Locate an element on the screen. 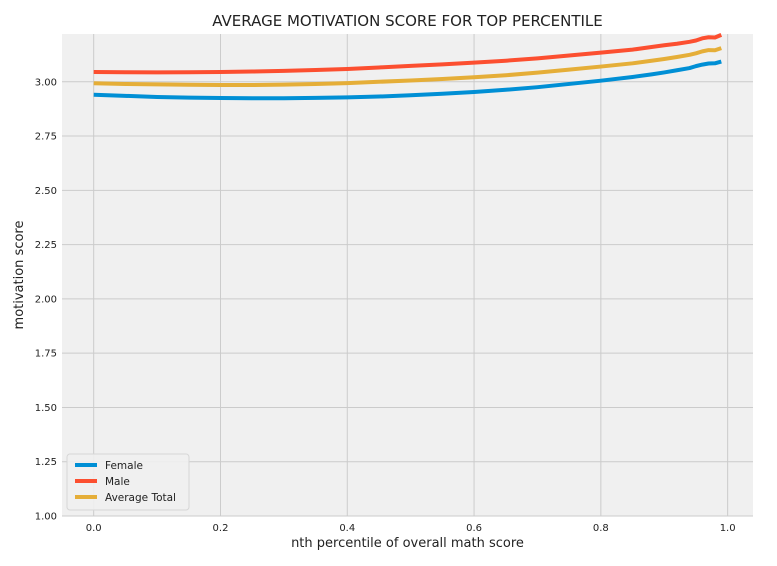 The height and width of the screenshot is (566, 777). series-line-average-total is located at coordinates (407, 67).